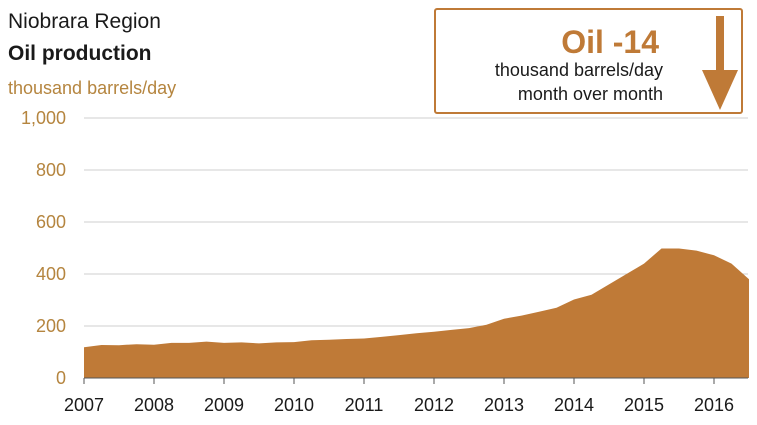 Image resolution: width=757 pixels, height=425 pixels. Describe the element at coordinates (574, 405) in the screenshot. I see `x-tick-label: 2014` at that location.